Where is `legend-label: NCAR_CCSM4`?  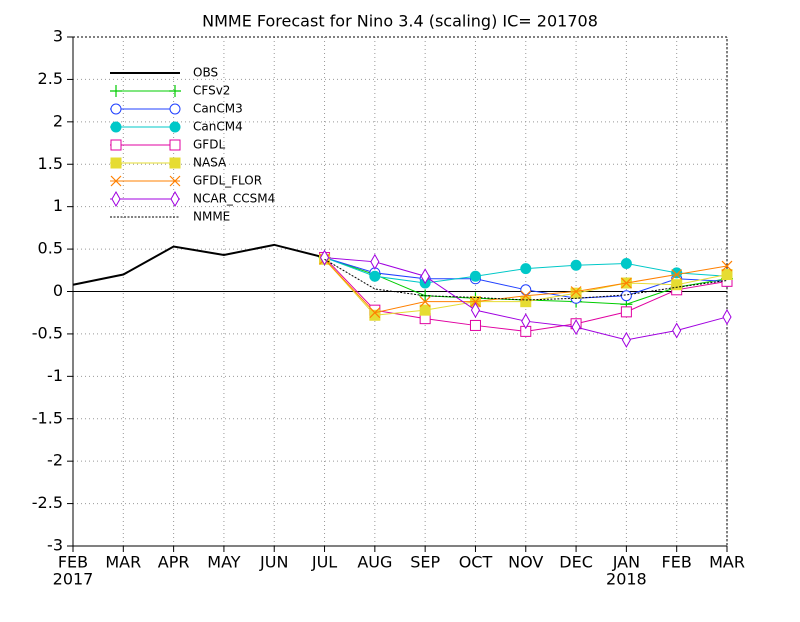
legend-label: NCAR_CCSM4 is located at coordinates (234, 199).